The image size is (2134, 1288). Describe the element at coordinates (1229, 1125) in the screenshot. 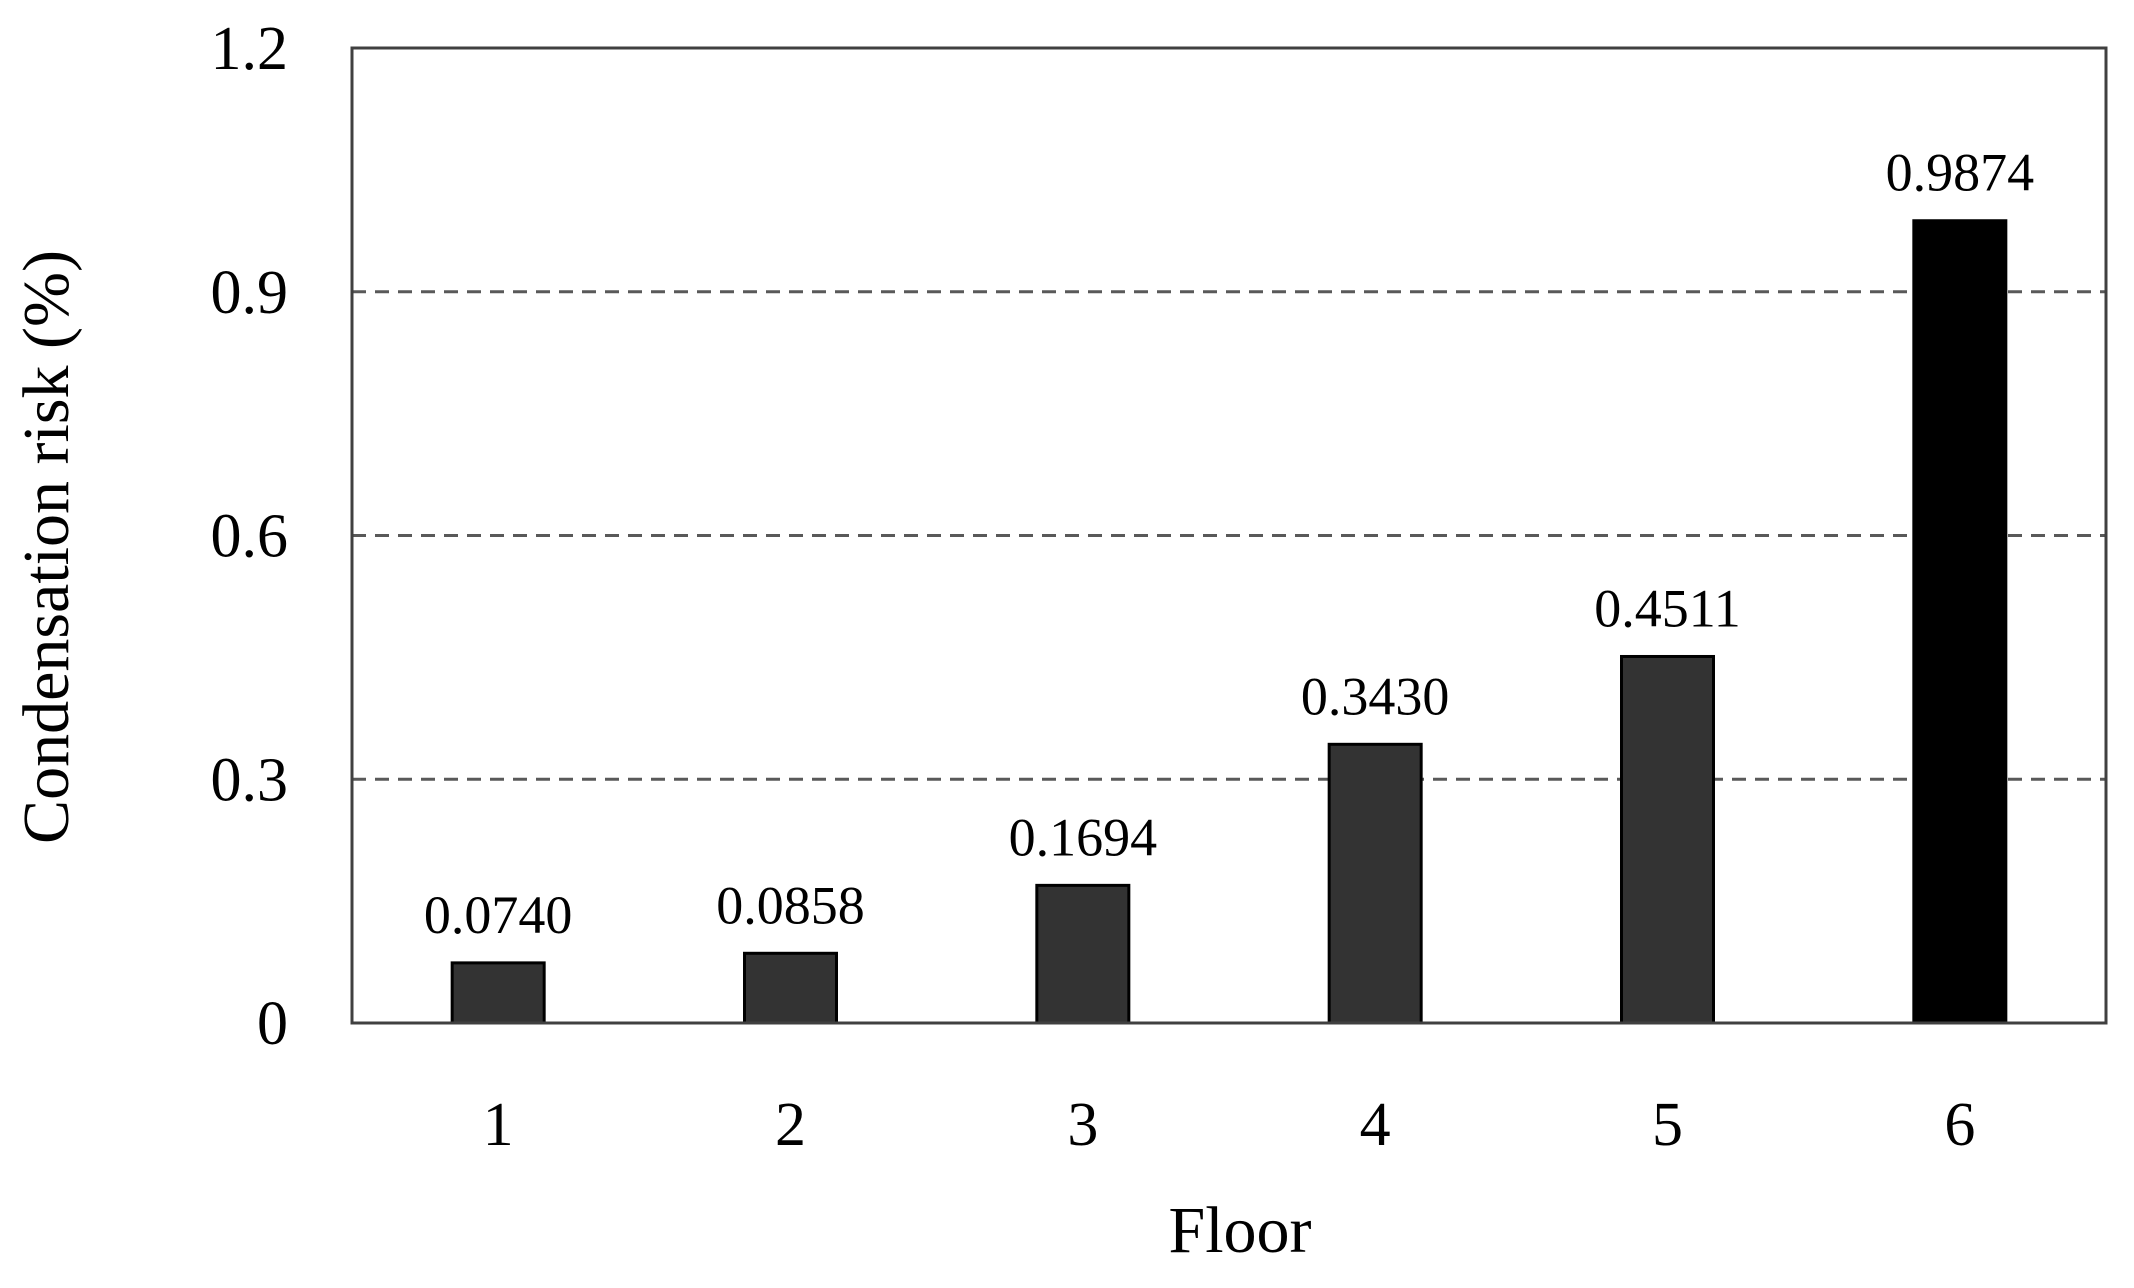

I see `x-tick-labels: 1 2 3 4 5 6` at that location.